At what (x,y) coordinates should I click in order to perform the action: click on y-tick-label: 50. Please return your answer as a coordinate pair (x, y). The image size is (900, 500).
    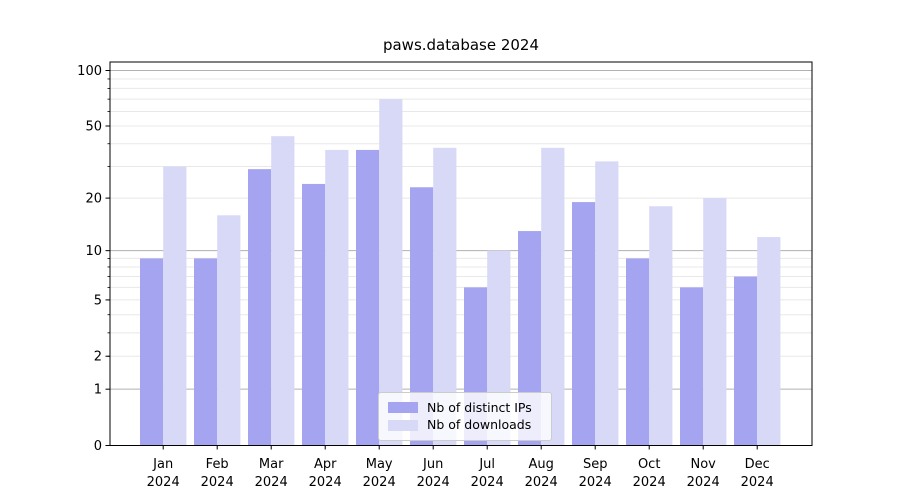
    Looking at the image, I should click on (93, 127).